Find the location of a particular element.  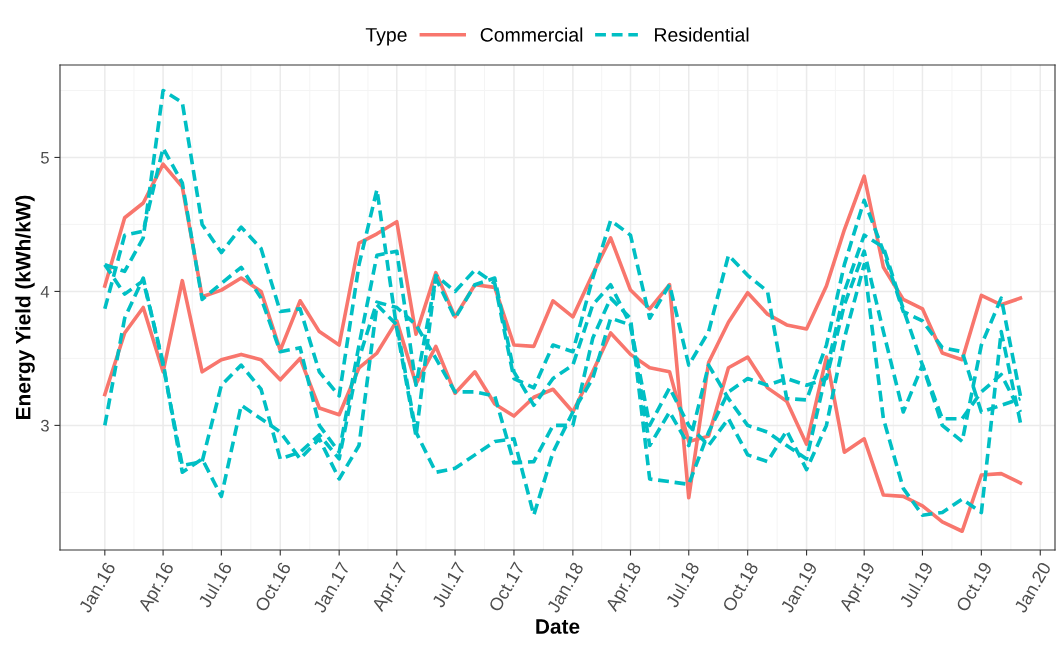

x-axis-title: Date is located at coordinates (558, 626).